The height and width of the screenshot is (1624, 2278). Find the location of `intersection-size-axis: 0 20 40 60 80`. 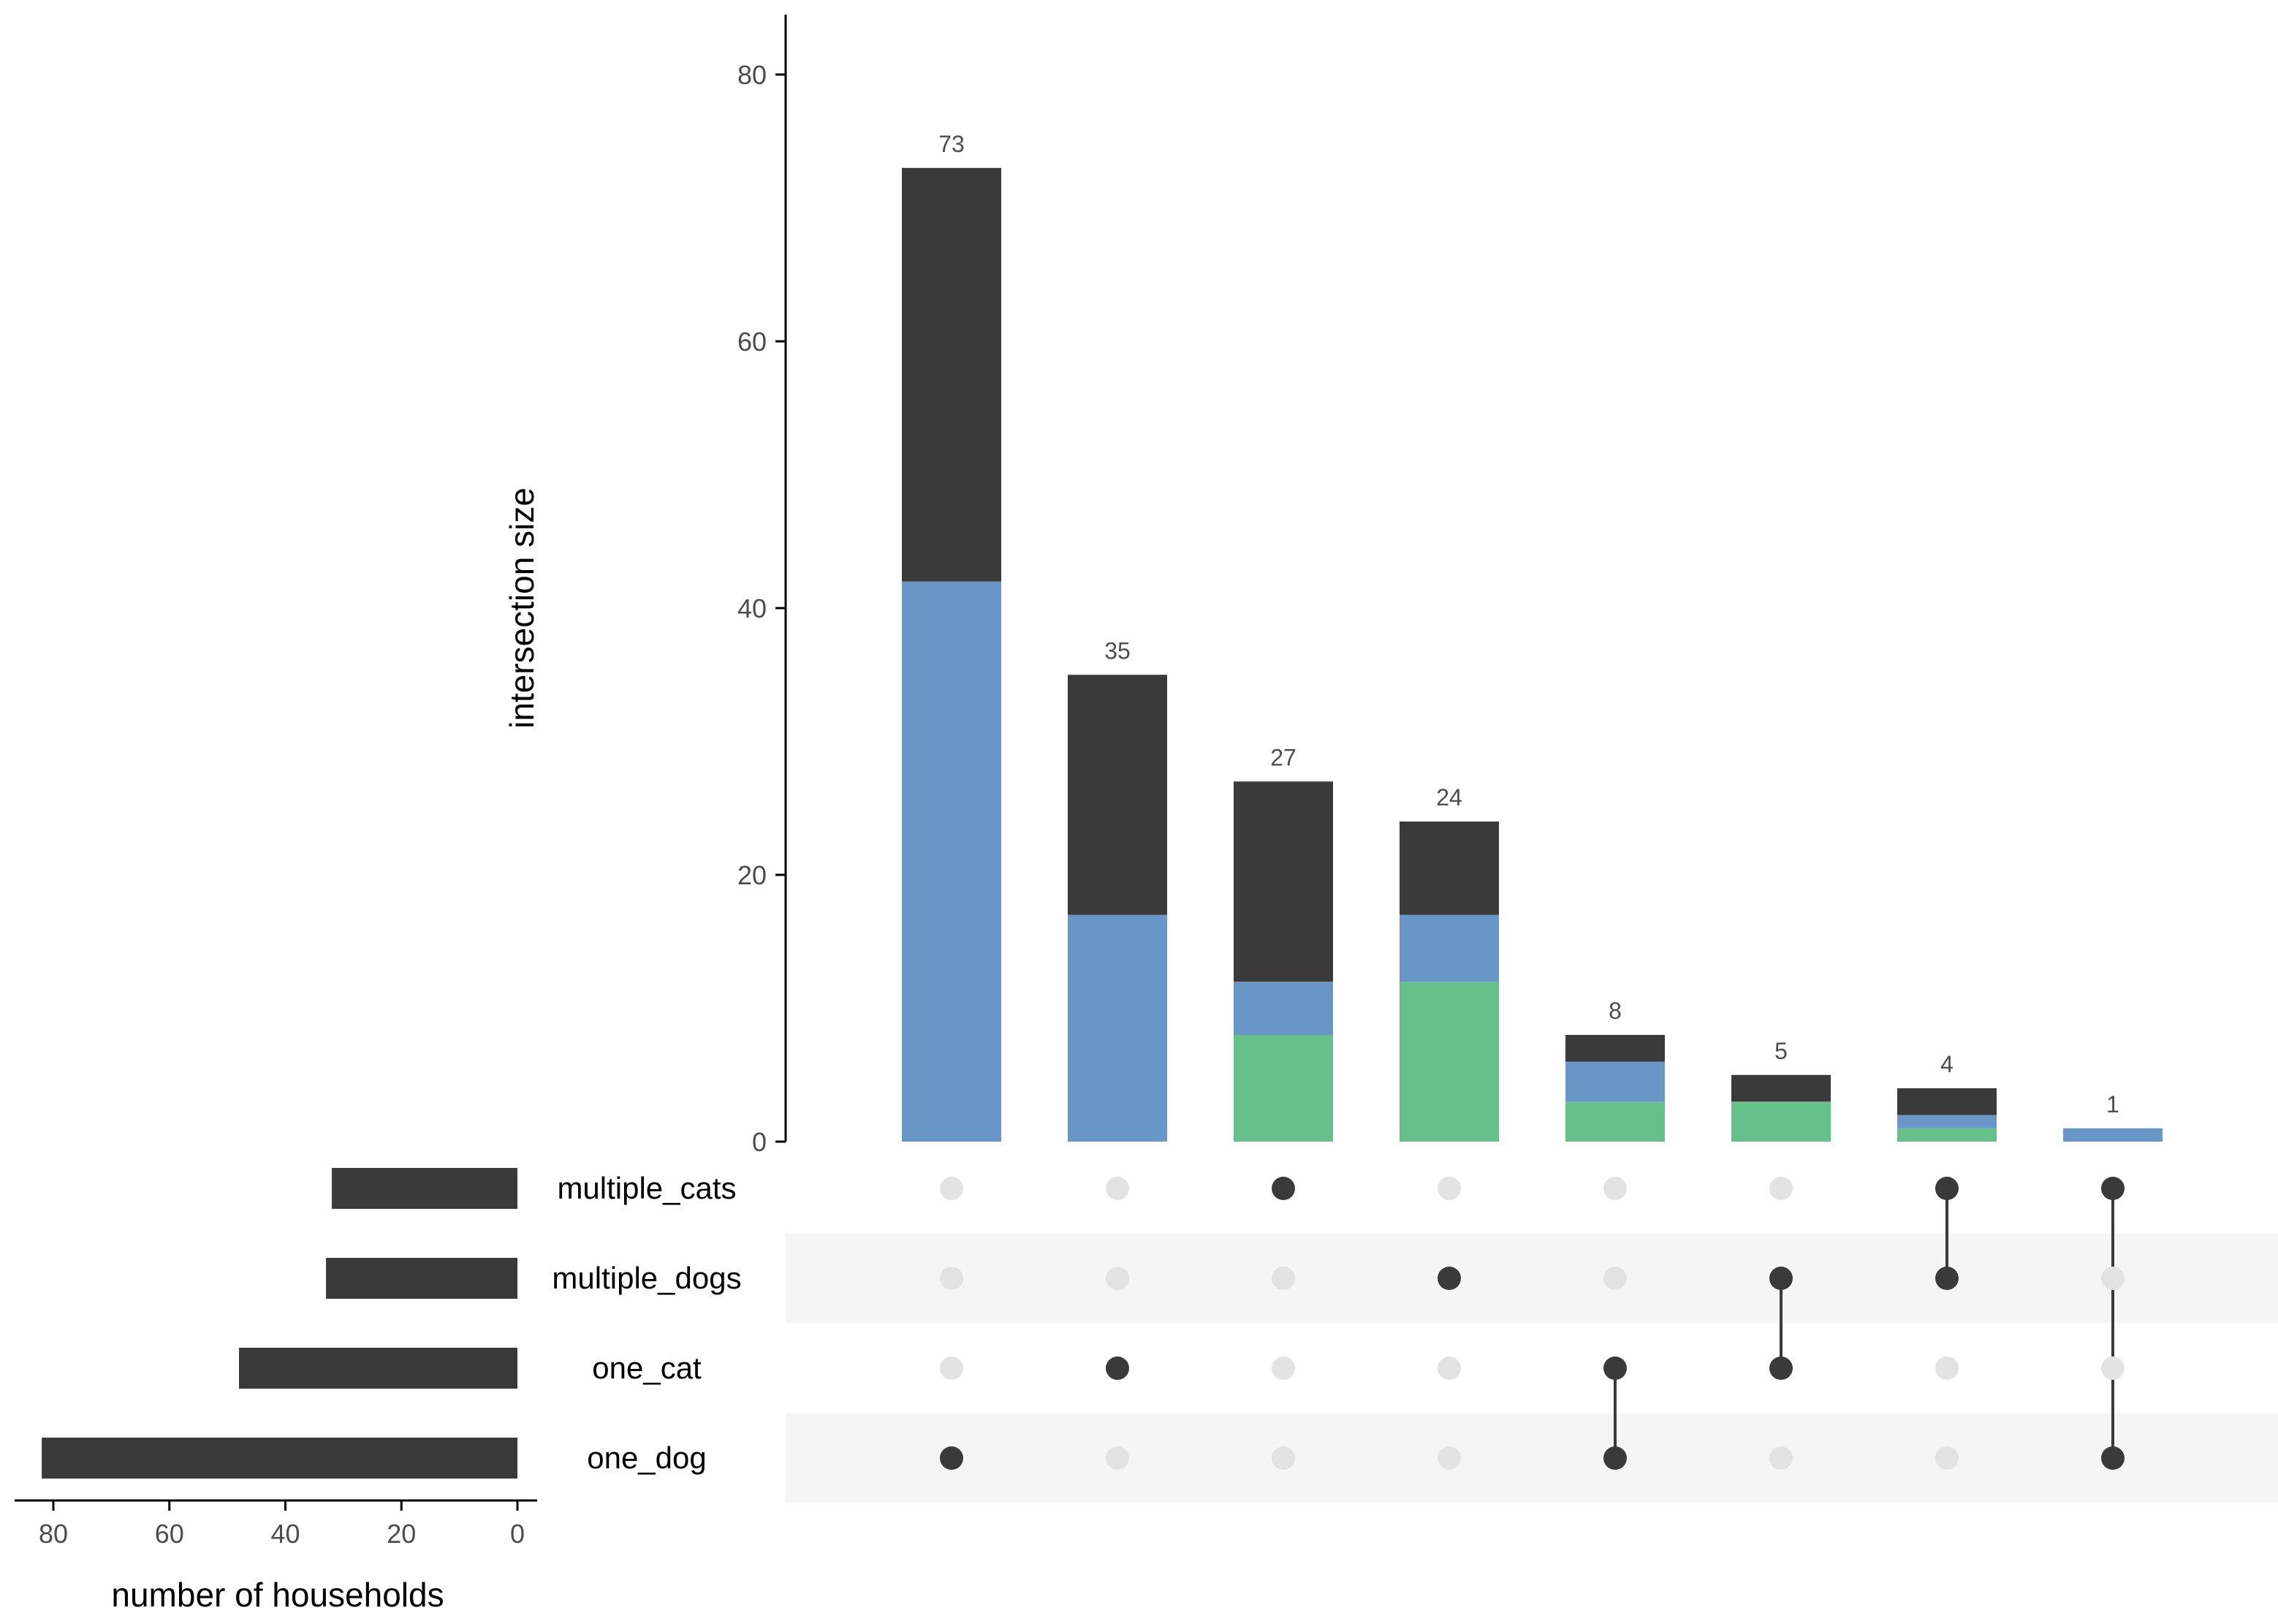

intersection-size-axis: 0 20 40 60 80 is located at coordinates (762, 586).